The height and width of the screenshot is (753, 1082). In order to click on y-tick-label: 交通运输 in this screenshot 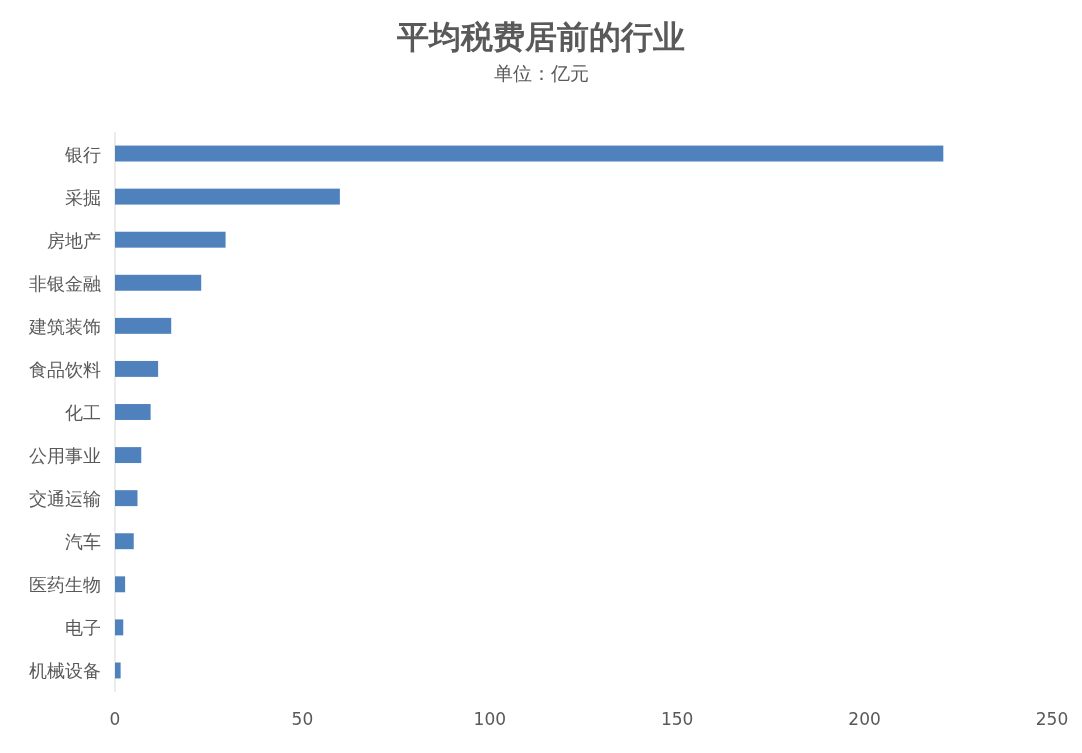, I will do `click(65, 499)`.